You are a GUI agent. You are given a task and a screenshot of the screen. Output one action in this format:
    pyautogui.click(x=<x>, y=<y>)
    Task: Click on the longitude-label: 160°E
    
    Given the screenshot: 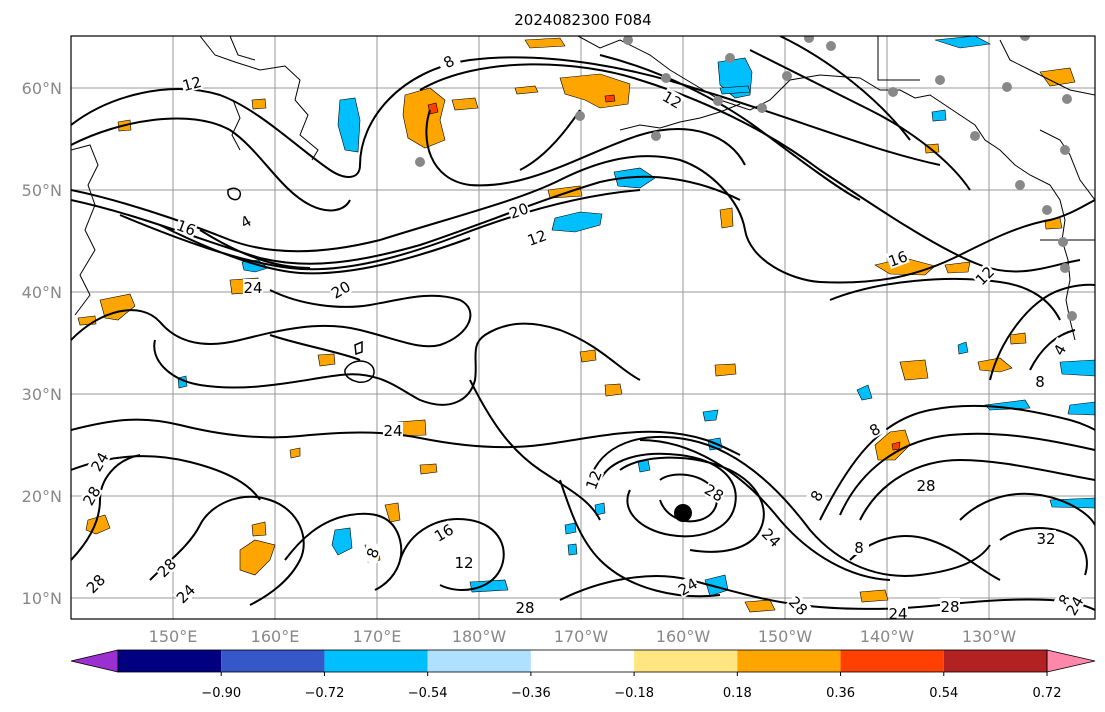 What is the action you would take?
    pyautogui.click(x=275, y=636)
    